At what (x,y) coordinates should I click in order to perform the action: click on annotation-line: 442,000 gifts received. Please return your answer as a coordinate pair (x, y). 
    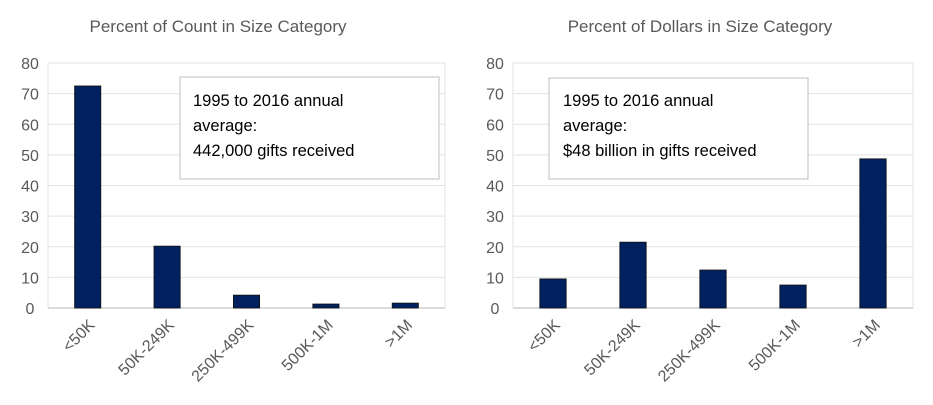
    Looking at the image, I should click on (273, 151).